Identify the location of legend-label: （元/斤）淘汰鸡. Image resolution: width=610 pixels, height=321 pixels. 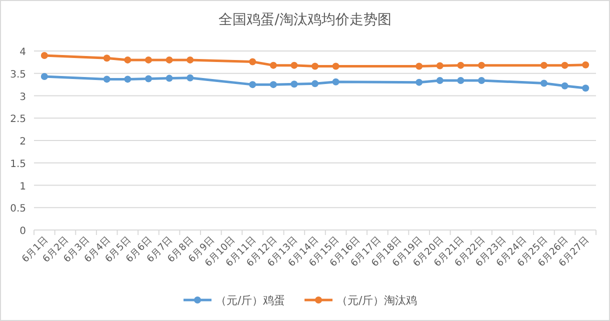
(377, 300).